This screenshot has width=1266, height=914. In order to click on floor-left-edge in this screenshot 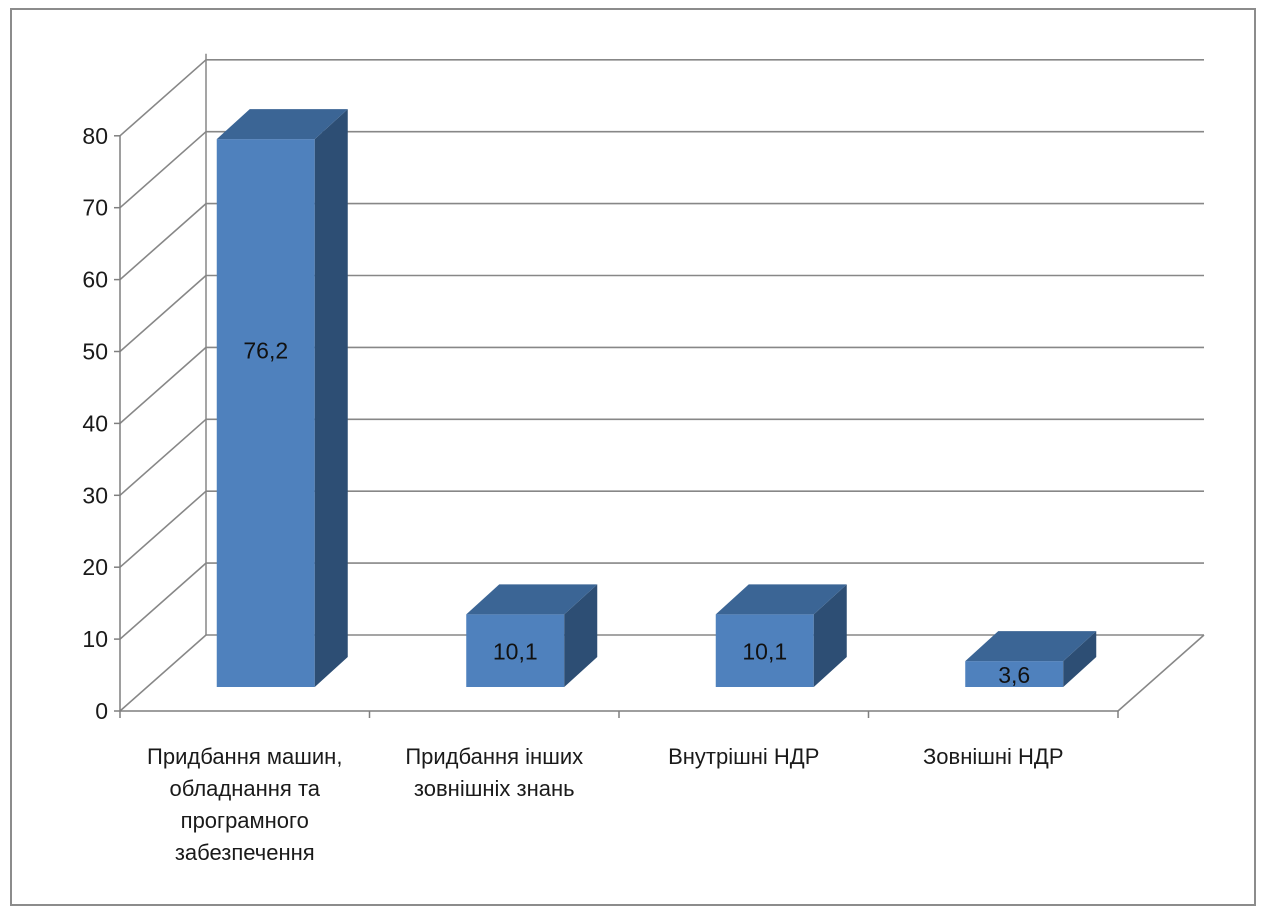, I will do `click(163, 673)`.